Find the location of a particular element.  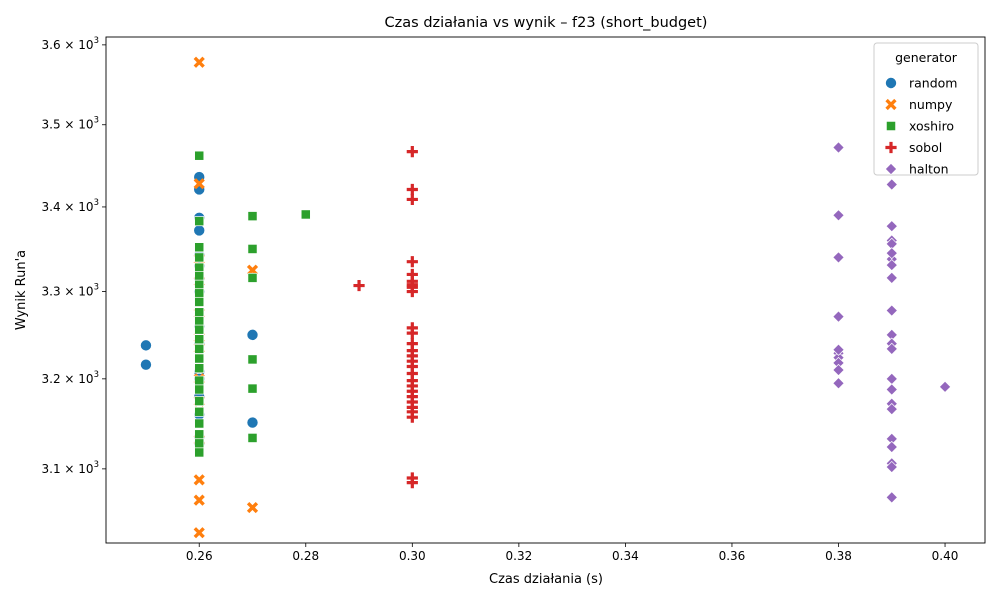

legend-title: generator is located at coordinates (926, 57).